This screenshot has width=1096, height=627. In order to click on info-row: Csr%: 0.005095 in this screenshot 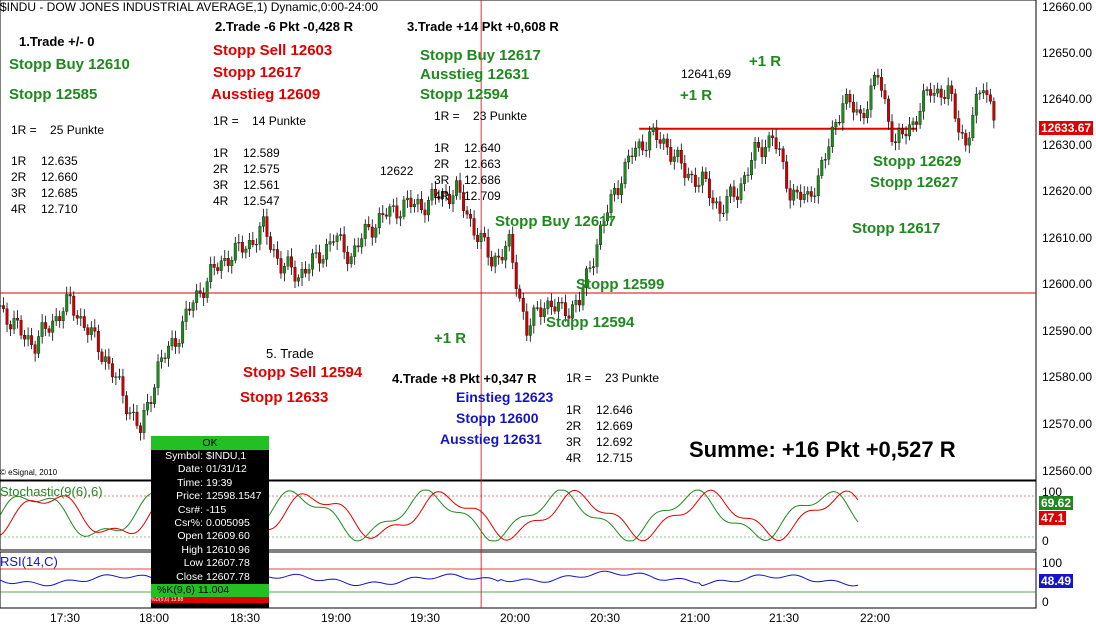, I will do `click(210, 523)`.